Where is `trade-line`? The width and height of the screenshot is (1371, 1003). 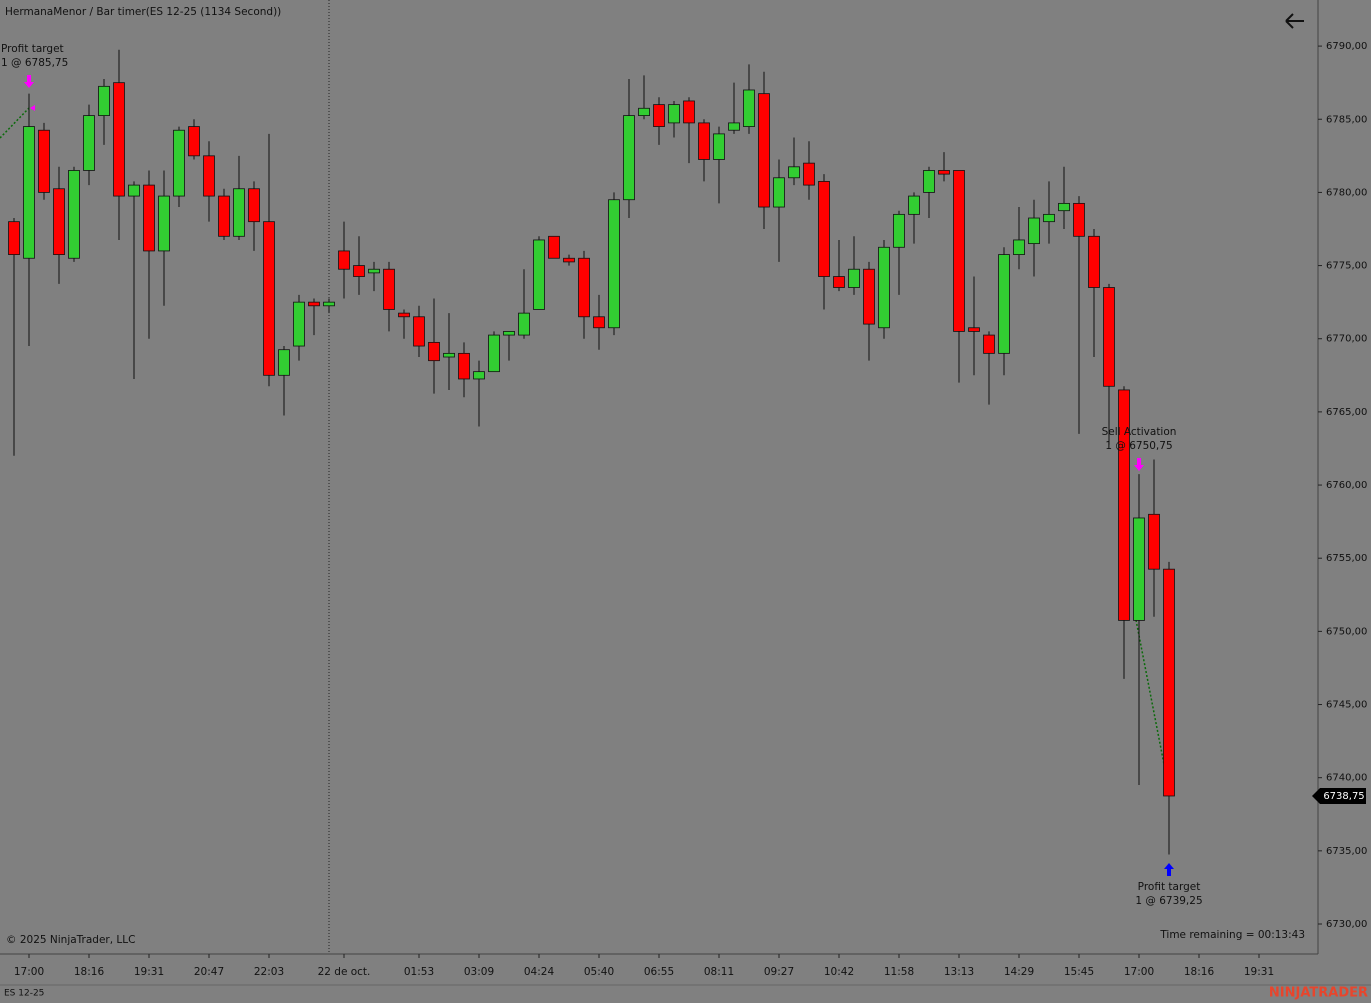 trade-line is located at coordinates (15, 123).